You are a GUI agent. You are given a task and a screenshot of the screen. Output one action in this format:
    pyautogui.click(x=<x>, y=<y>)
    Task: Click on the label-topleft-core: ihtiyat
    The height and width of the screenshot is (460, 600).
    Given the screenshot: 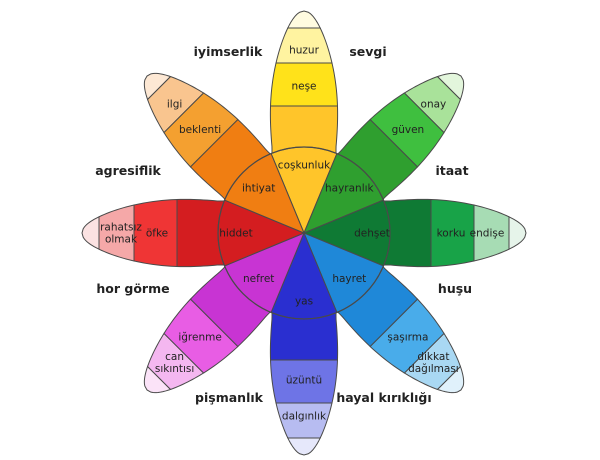 What is the action you would take?
    pyautogui.click(x=258, y=188)
    